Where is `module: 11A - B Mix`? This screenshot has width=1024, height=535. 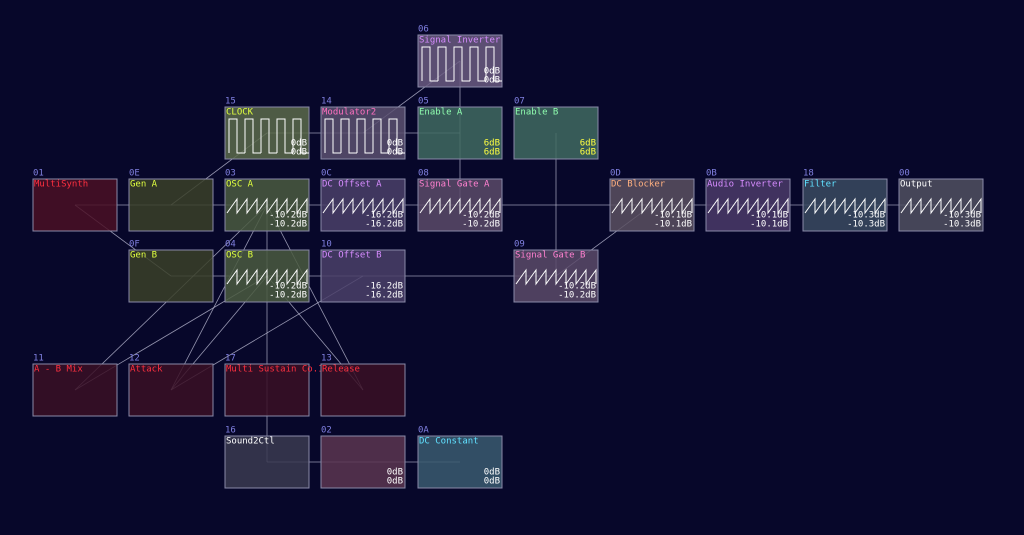
module: 11A - B Mix is located at coordinates (75, 385).